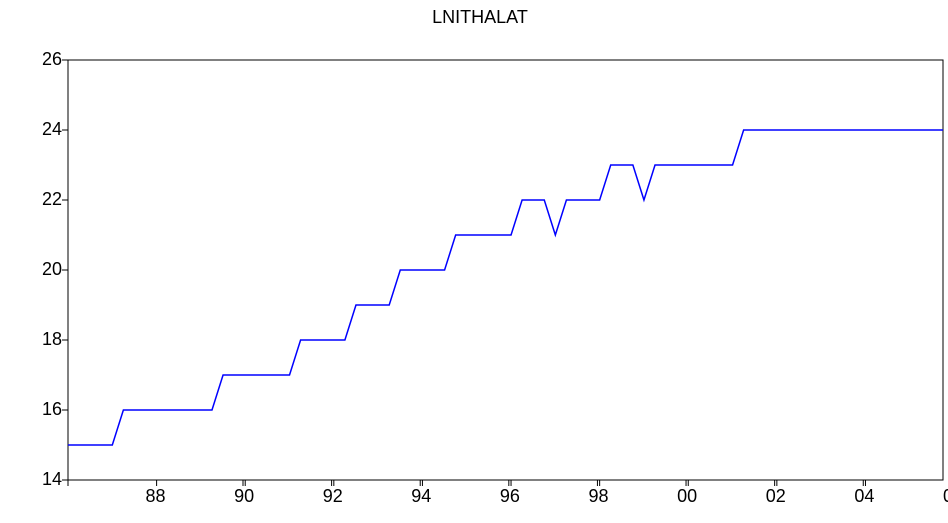 The width and height of the screenshot is (948, 523). Describe the element at coordinates (333, 496) in the screenshot. I see `x-tick-label: 92` at that location.